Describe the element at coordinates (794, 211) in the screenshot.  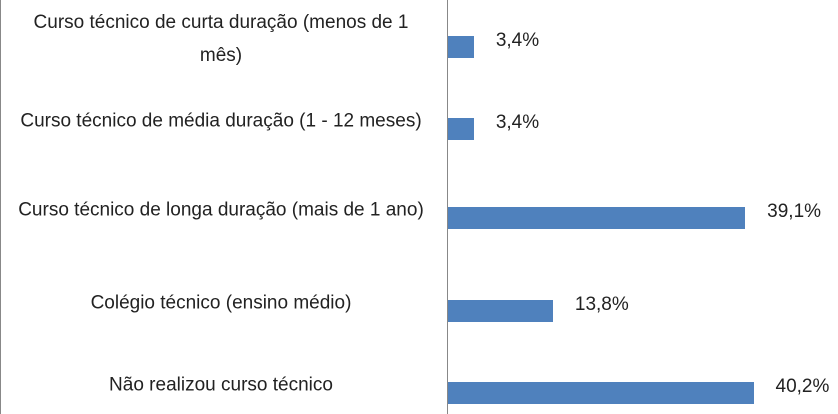
I see `value-label: 39,1%` at that location.